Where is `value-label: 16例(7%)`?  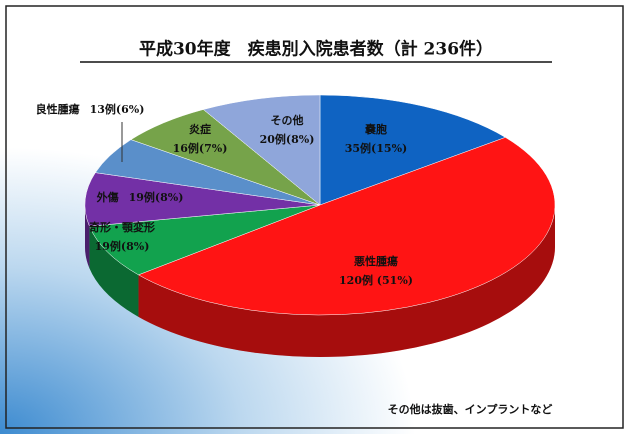
value-label: 16例(7%) is located at coordinates (200, 148).